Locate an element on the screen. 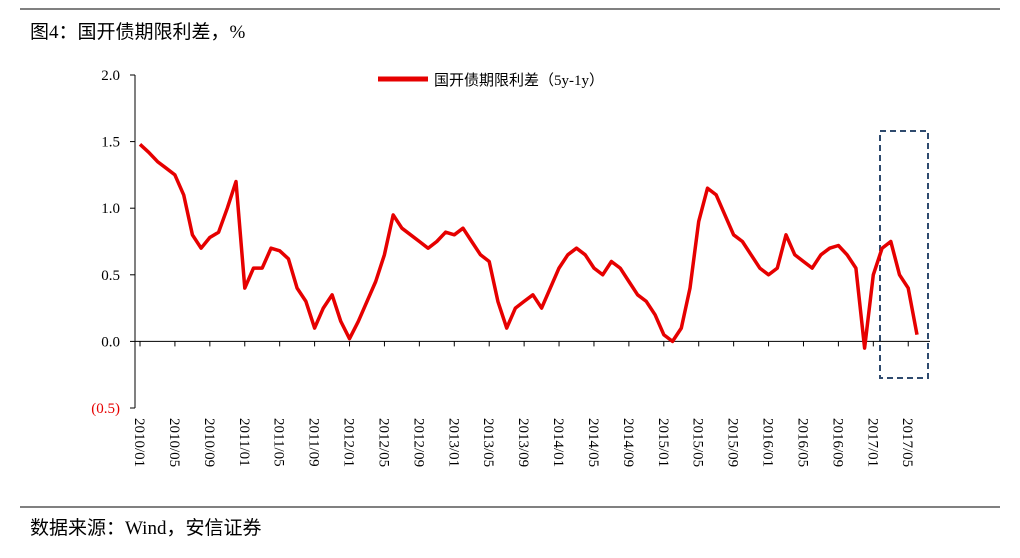  x-tick-label: 2017/01 is located at coordinates (872, 442).